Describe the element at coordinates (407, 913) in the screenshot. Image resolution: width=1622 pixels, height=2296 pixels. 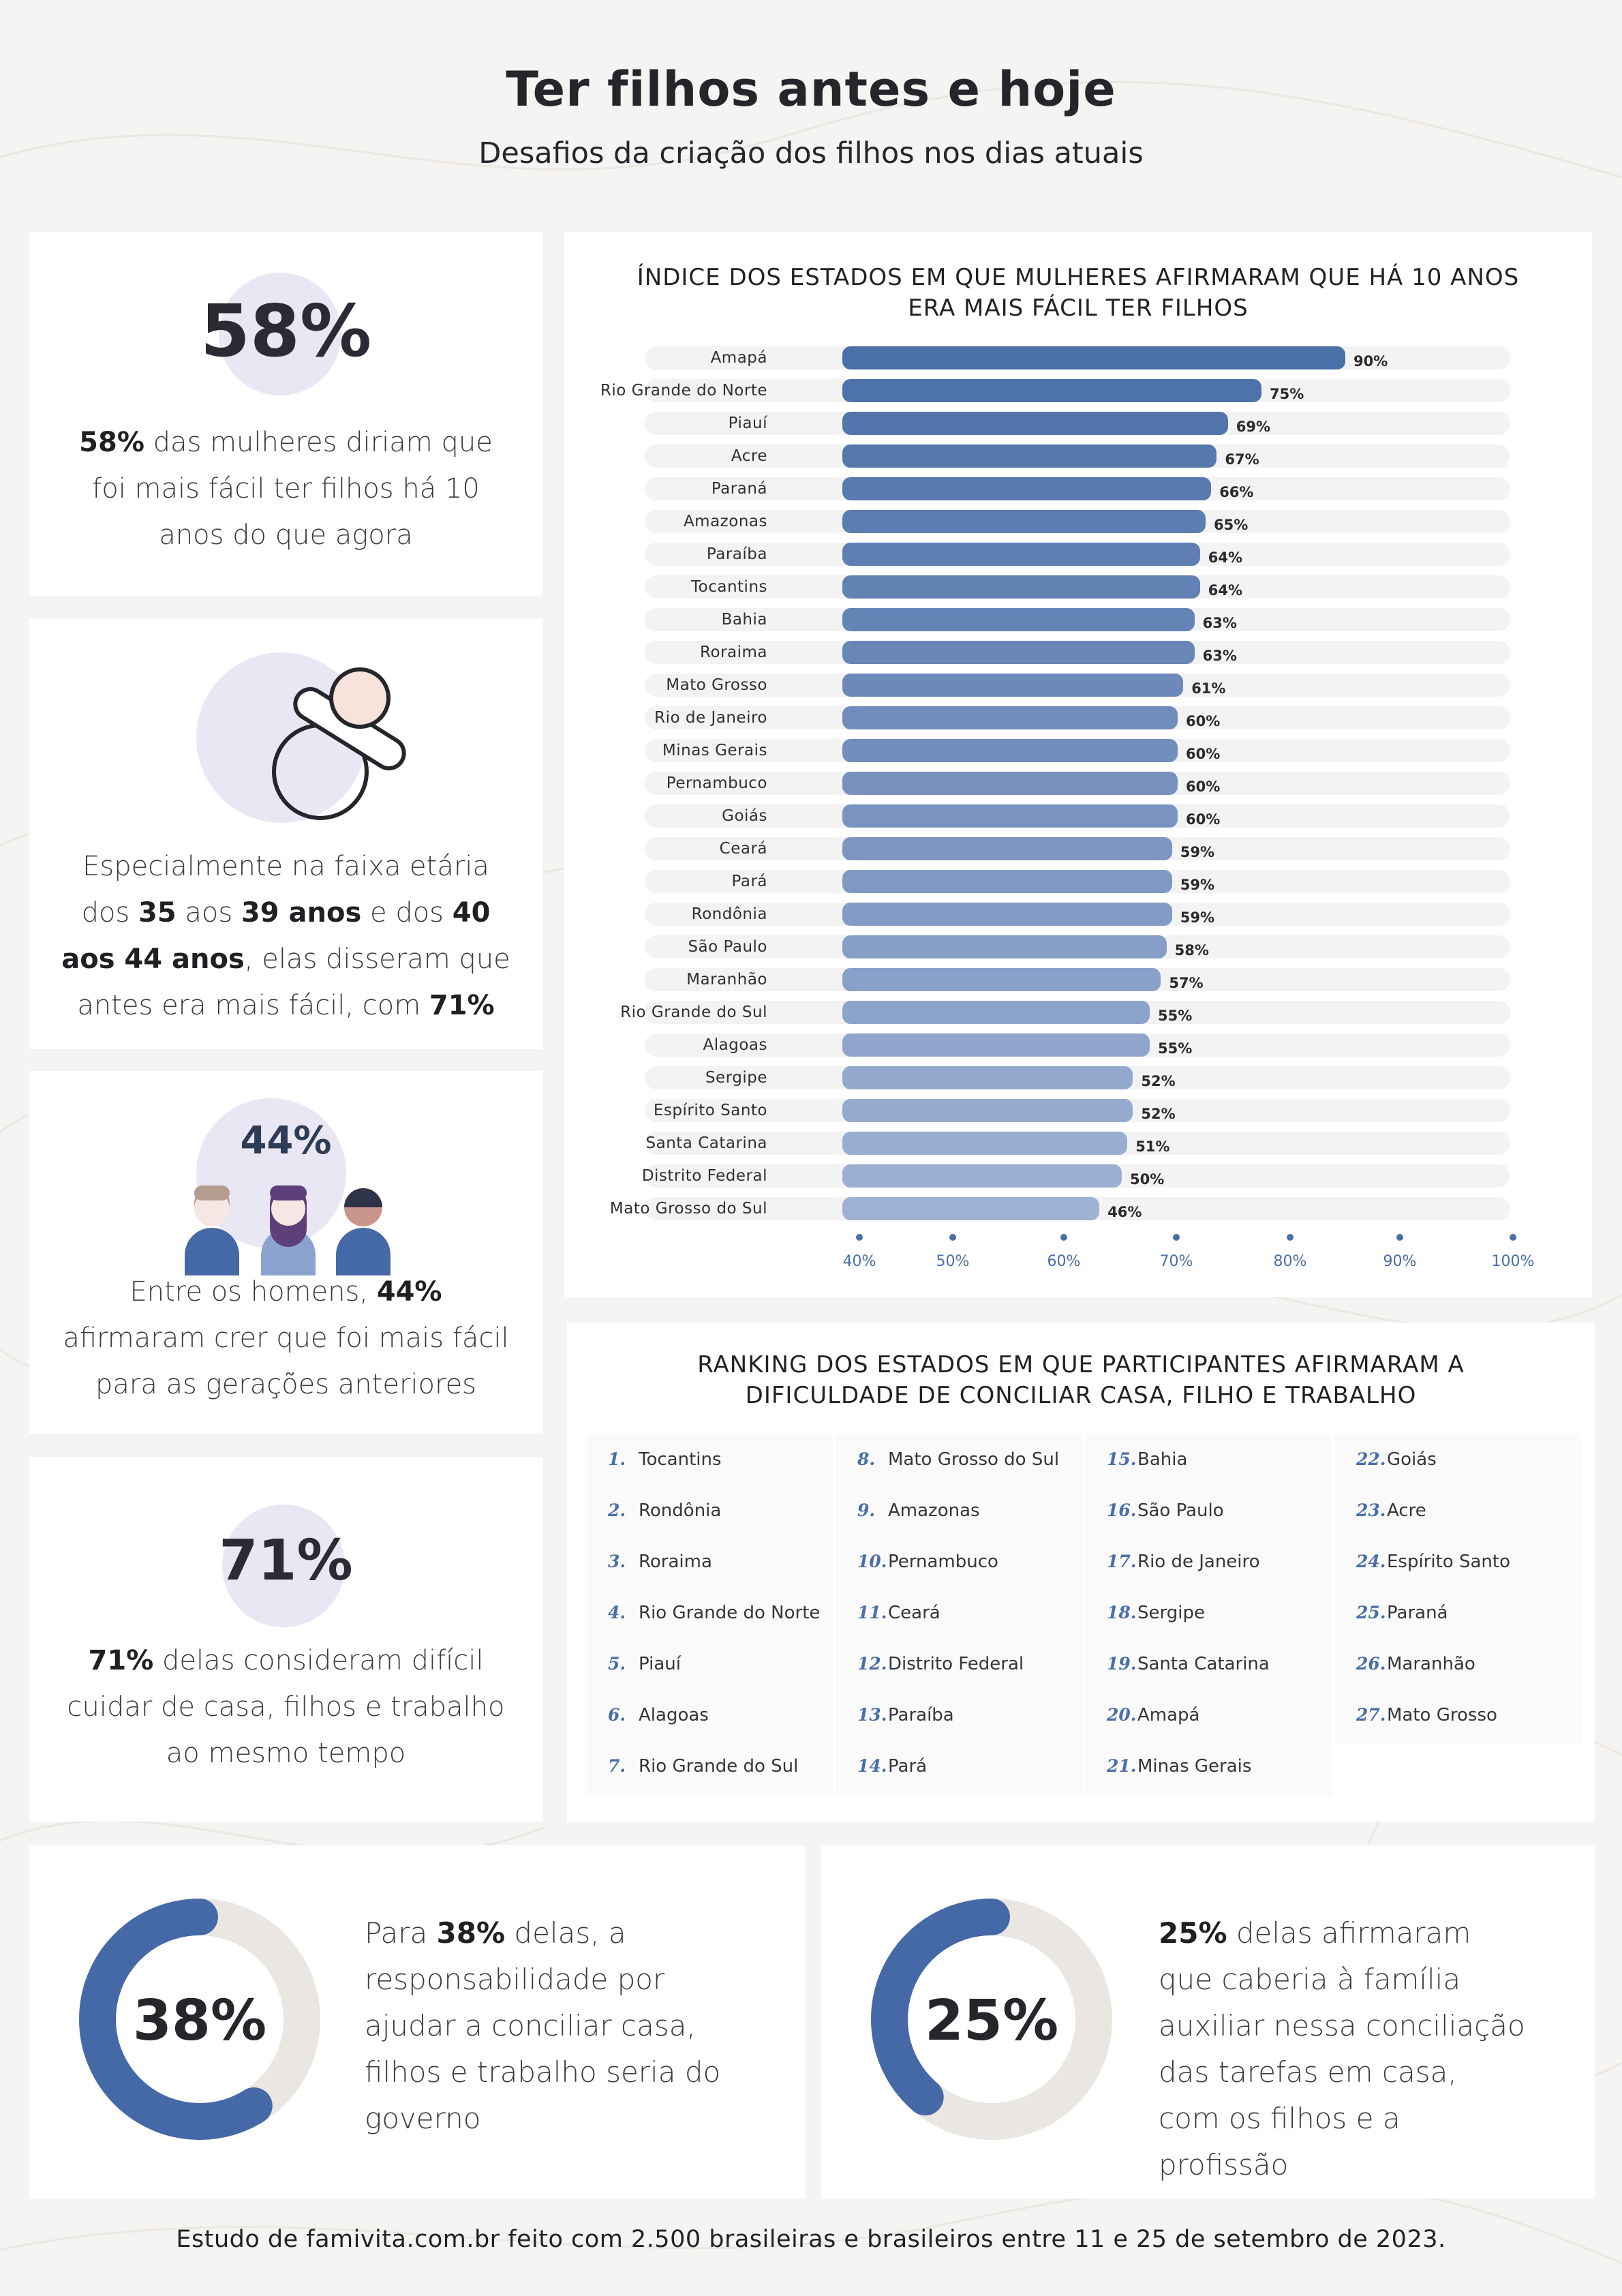
I see `text-part: e dos` at that location.